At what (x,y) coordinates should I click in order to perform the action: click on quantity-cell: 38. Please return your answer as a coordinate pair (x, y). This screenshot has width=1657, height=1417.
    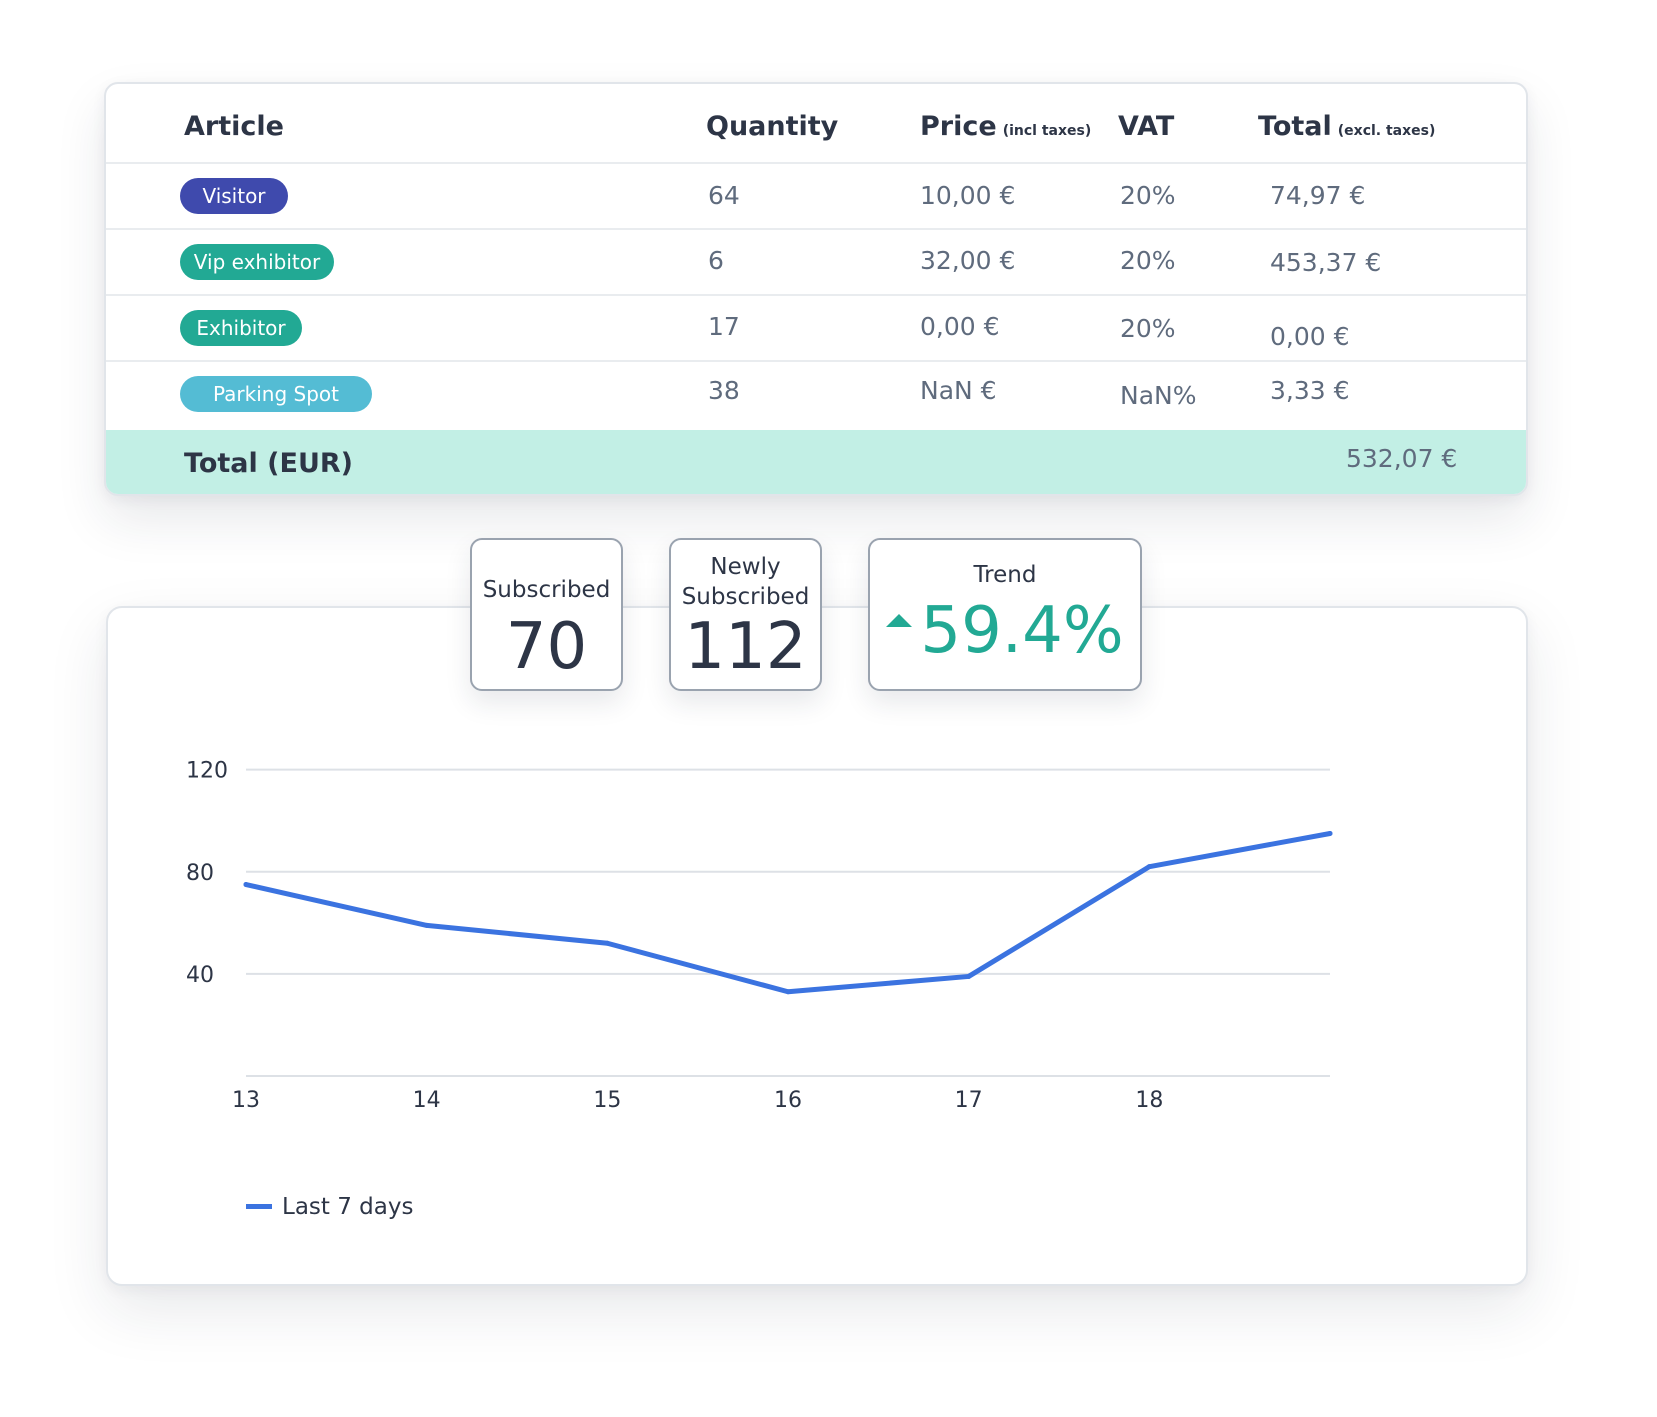
    Looking at the image, I should click on (724, 390).